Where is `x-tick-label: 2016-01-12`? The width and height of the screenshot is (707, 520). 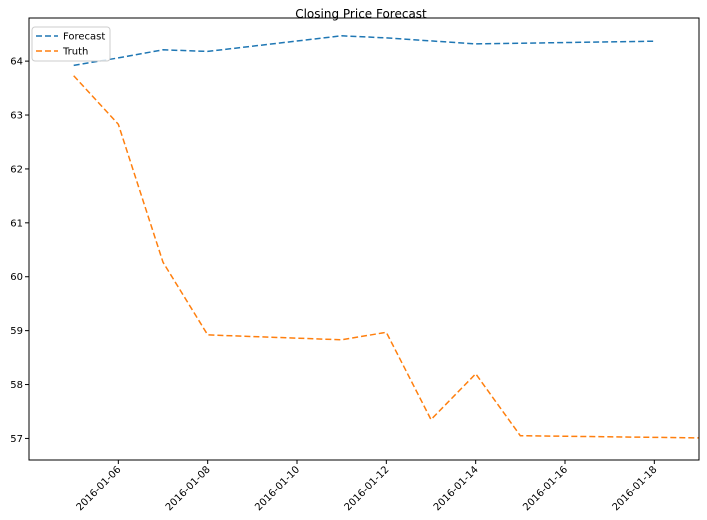 x-tick-label: 2016-01-12 is located at coordinates (367, 488).